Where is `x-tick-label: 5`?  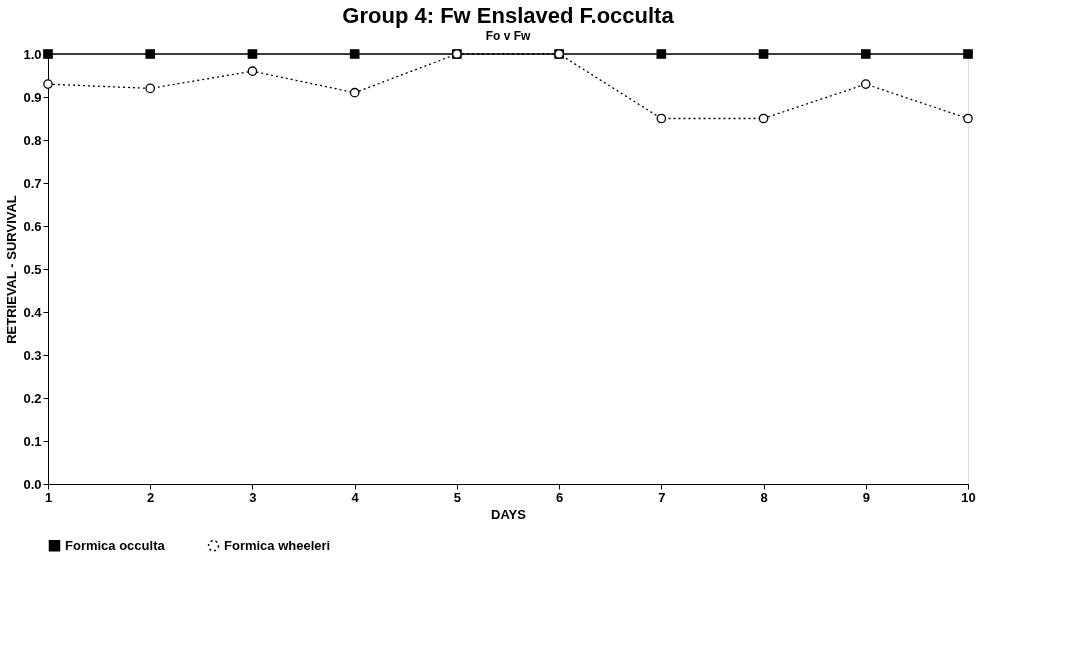 x-tick-label: 5 is located at coordinates (457, 497).